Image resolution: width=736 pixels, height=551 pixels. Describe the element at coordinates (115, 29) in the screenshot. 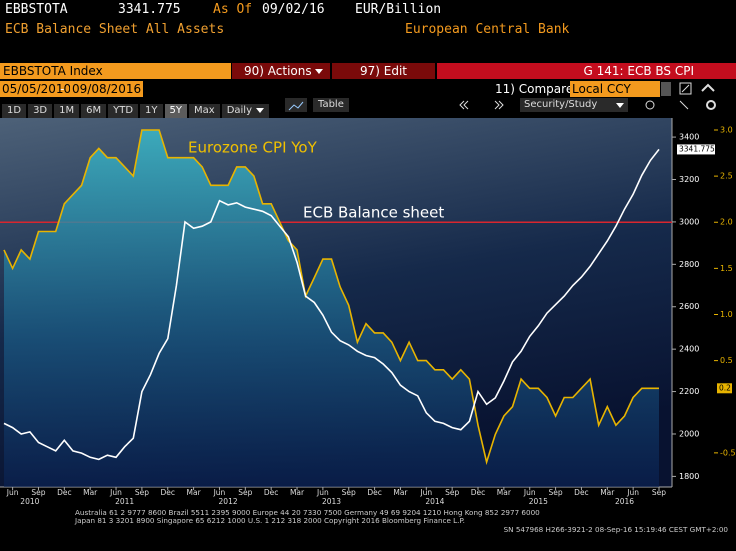

I see `description: ECB Balance Sheet All Assets` at that location.